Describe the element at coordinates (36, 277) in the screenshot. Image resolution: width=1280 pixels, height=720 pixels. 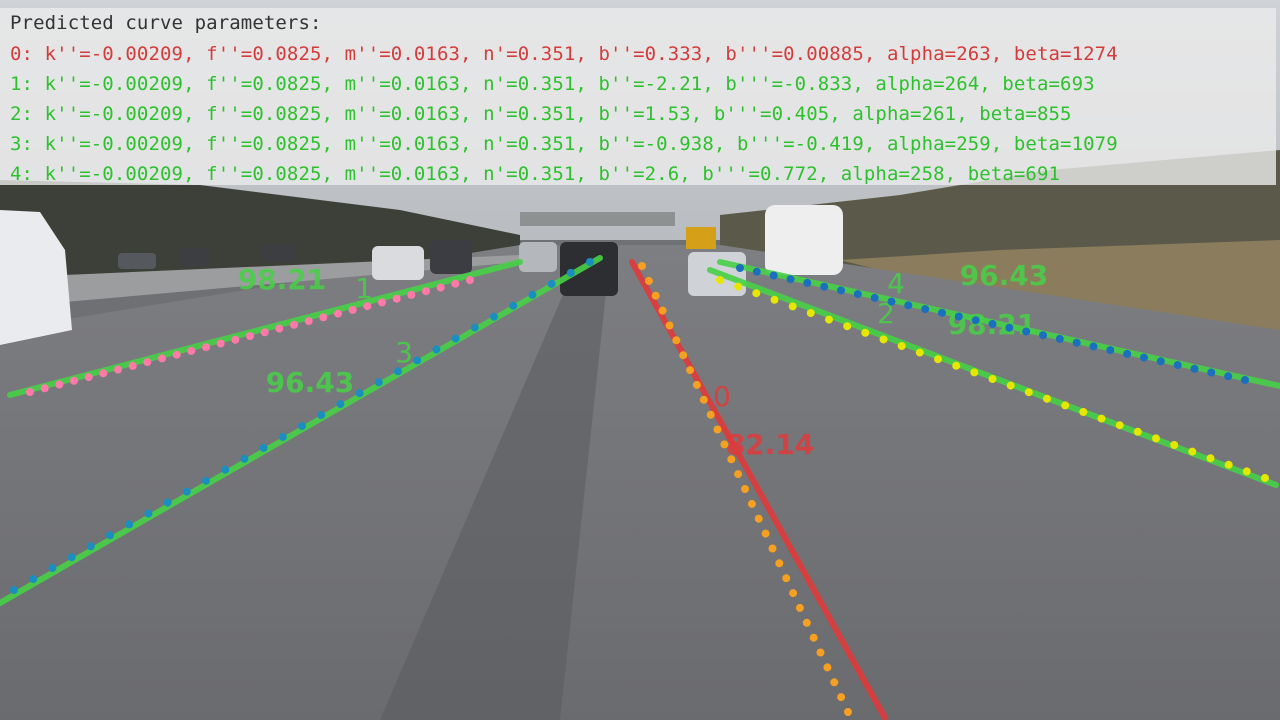
I see `white-van` at that location.